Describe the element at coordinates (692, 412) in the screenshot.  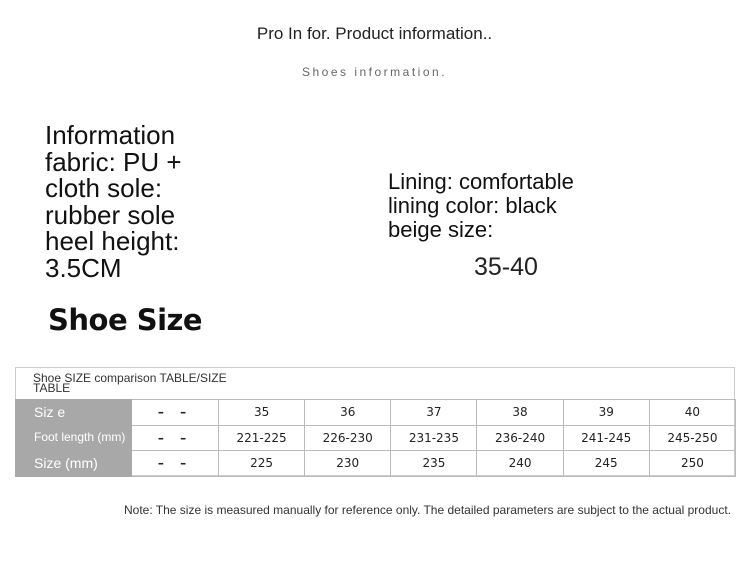
I see `cell: 40` at that location.